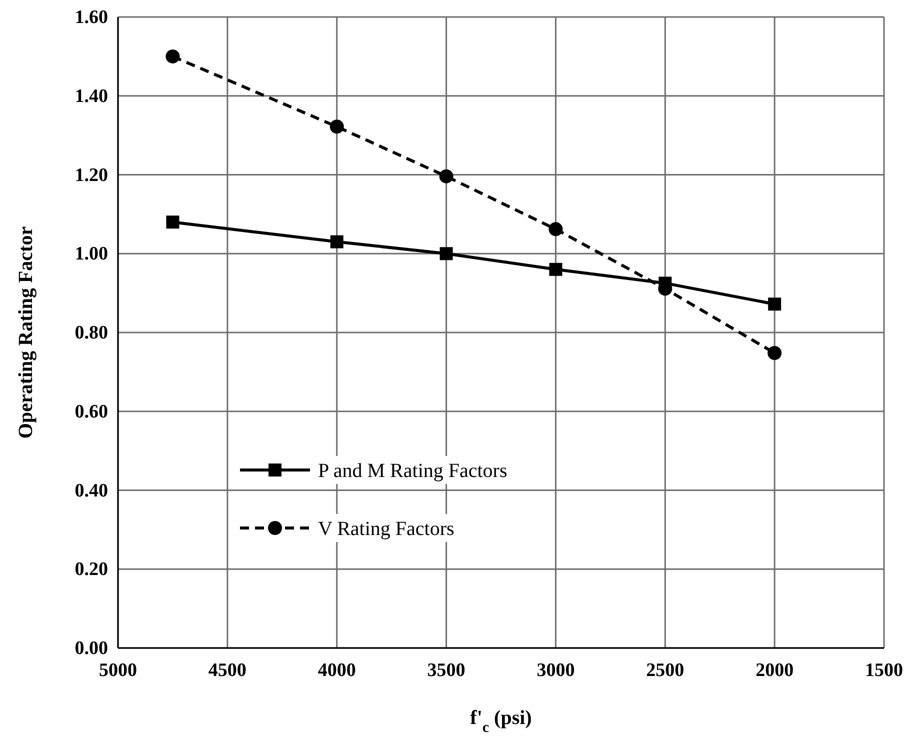 This screenshot has width=915, height=736. Describe the element at coordinates (413, 471) in the screenshot. I see `legend-label: P and M Rating Factors` at that location.